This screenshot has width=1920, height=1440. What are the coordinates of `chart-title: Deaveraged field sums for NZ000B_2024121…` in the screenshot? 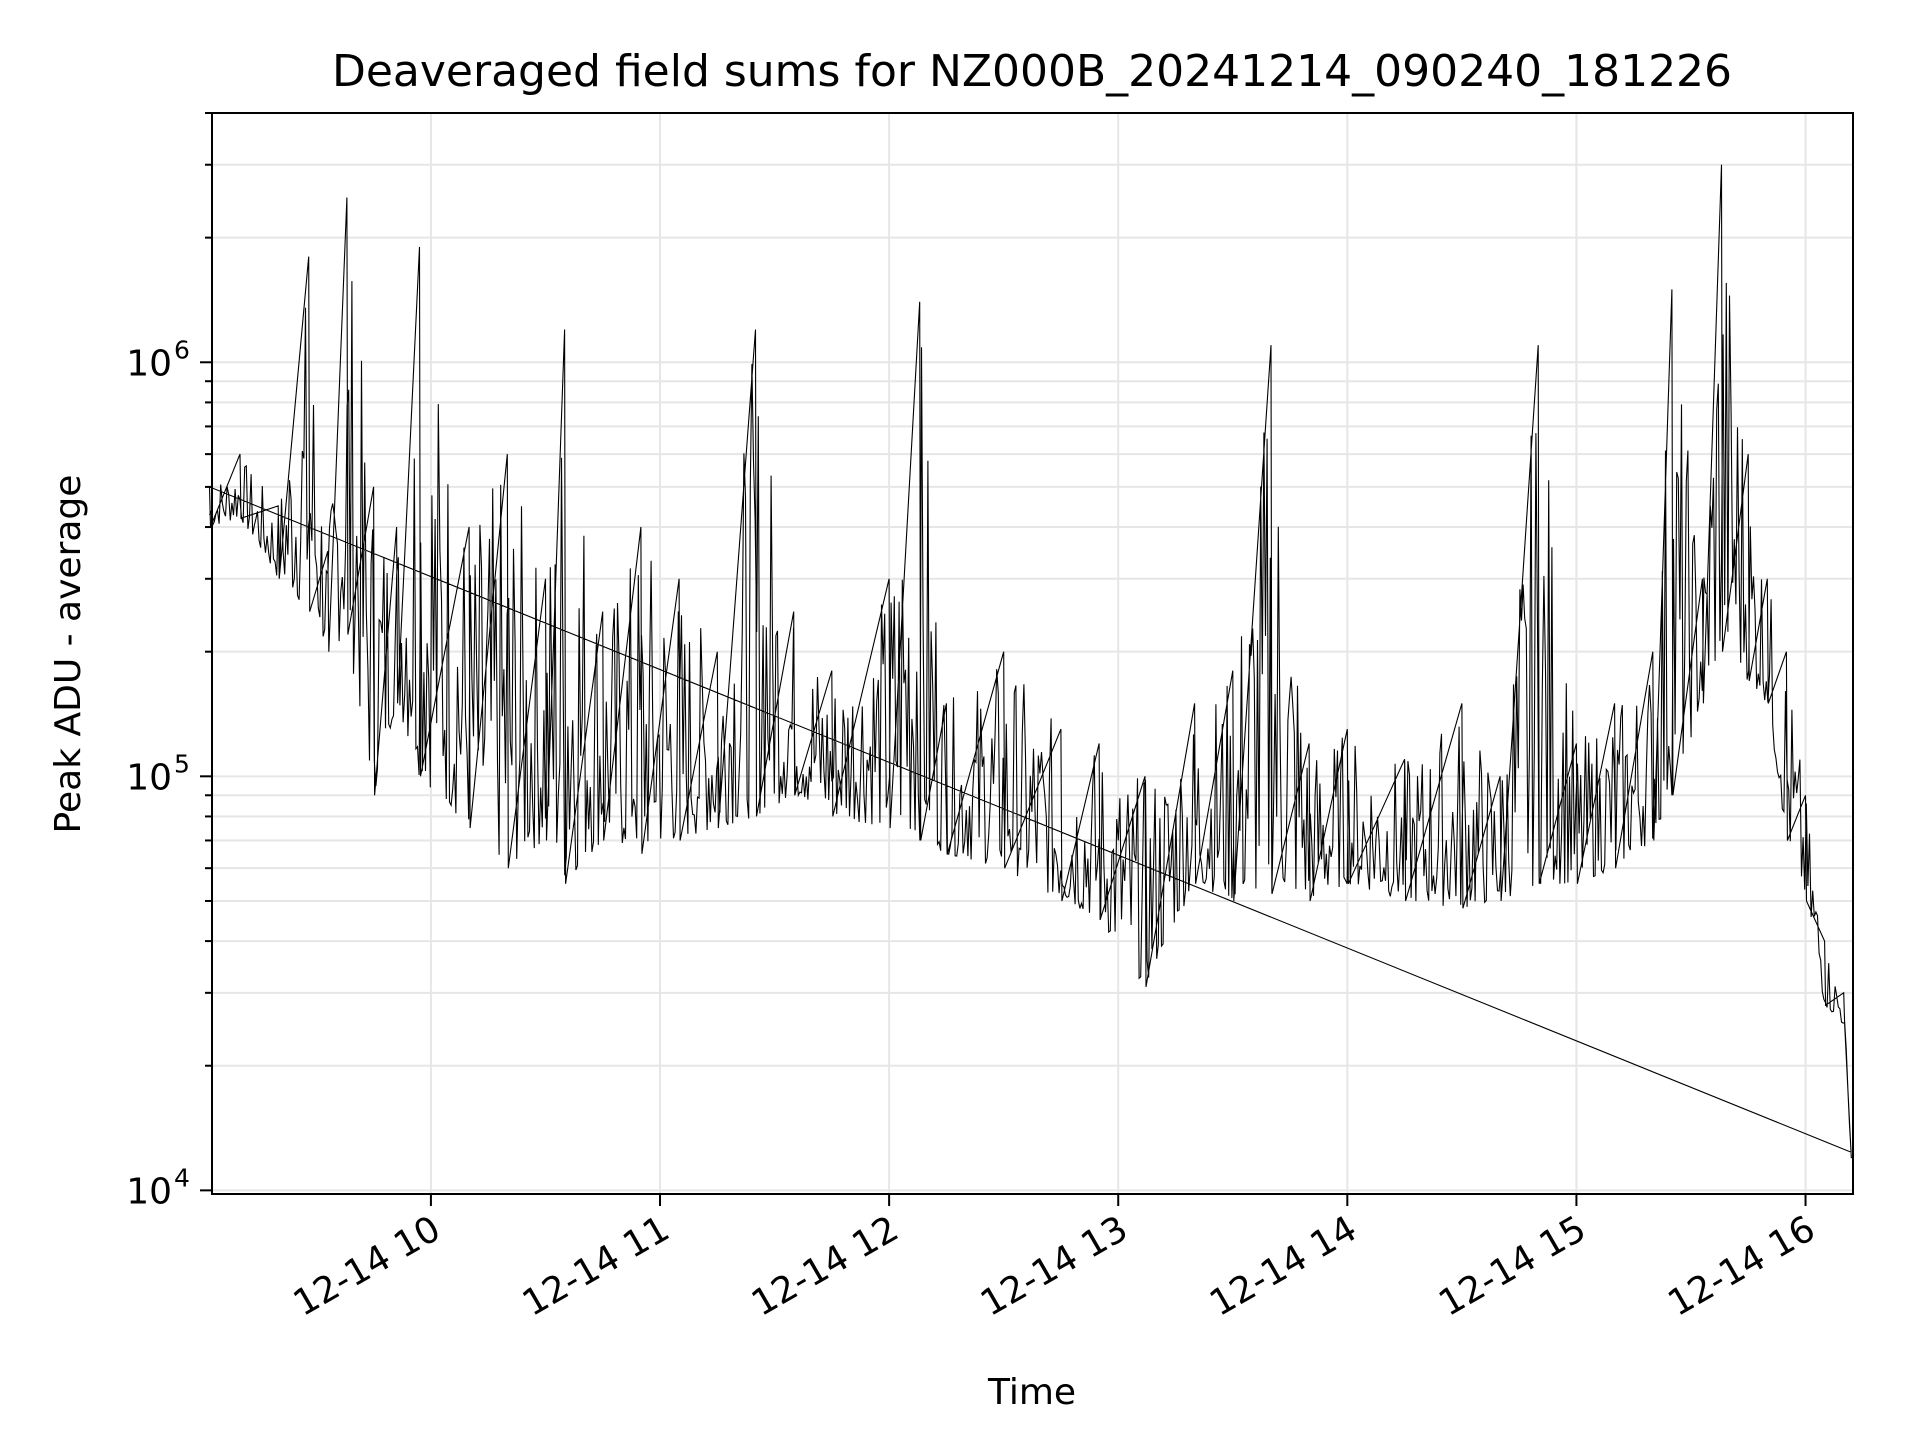 It's located at (1032, 71).